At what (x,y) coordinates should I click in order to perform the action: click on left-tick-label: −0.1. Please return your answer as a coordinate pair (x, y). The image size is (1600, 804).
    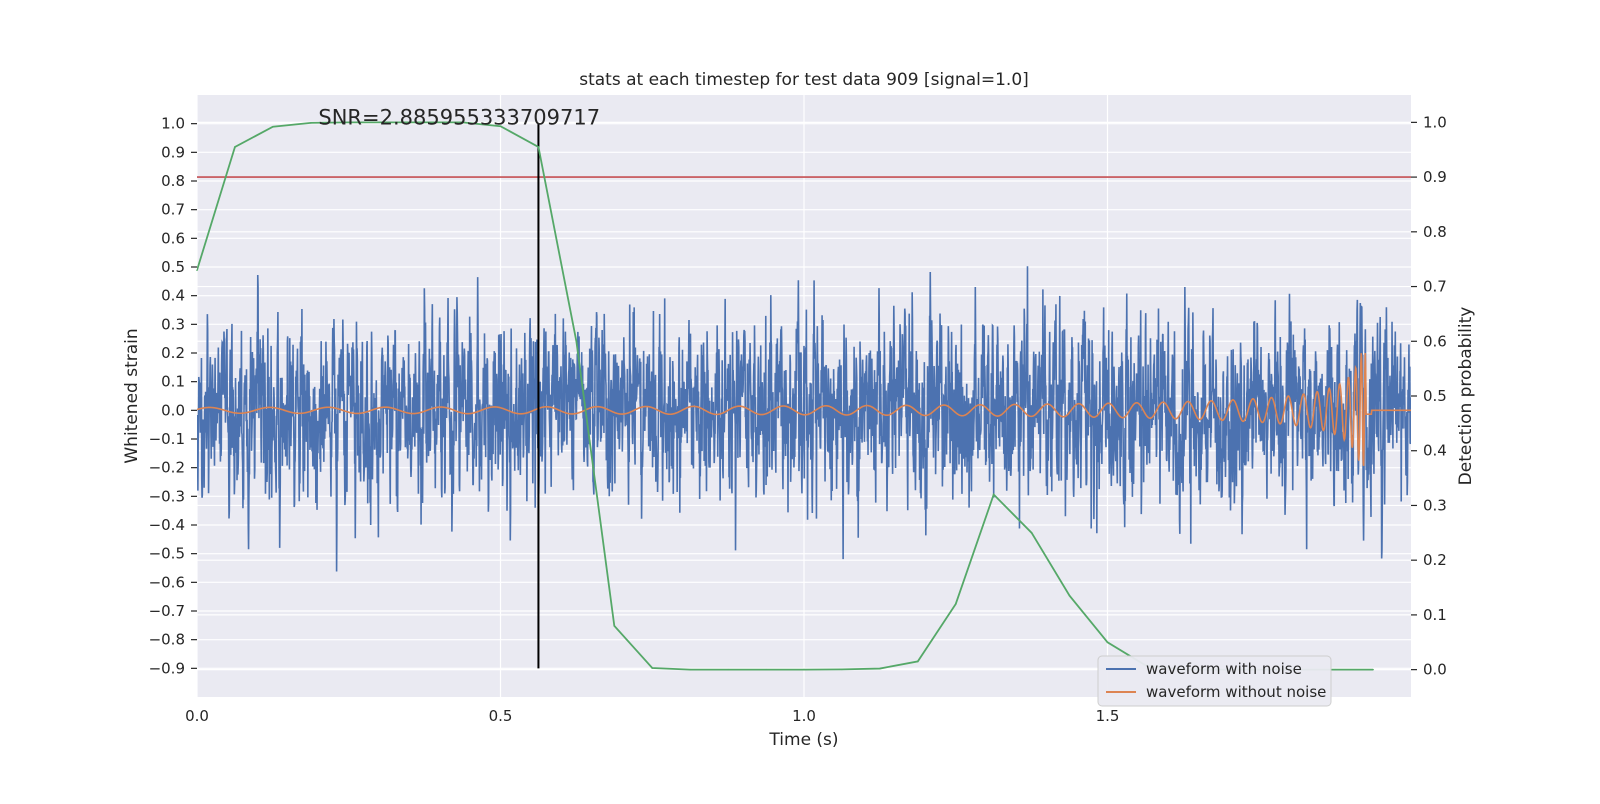
    Looking at the image, I should click on (167, 439).